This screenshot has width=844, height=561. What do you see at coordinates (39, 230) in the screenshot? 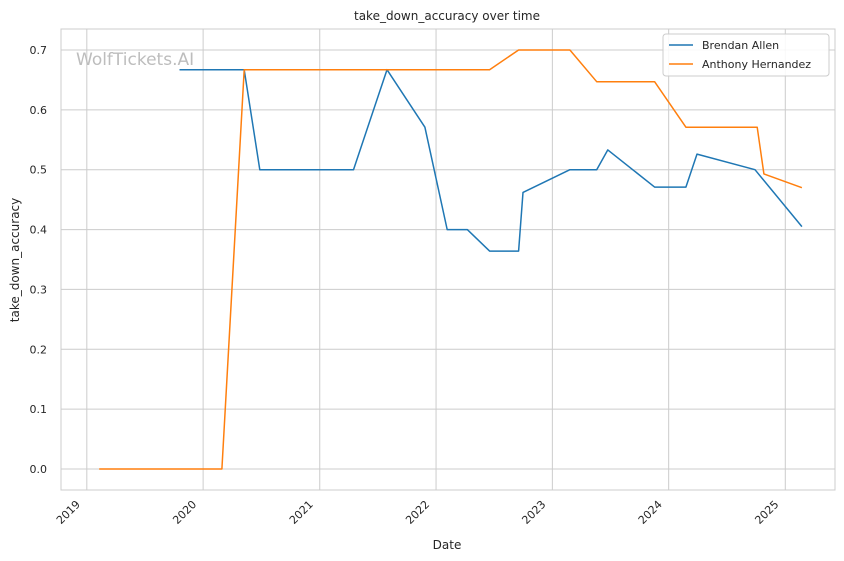
I see `y-tick-label: 0.4` at bounding box center [39, 230].